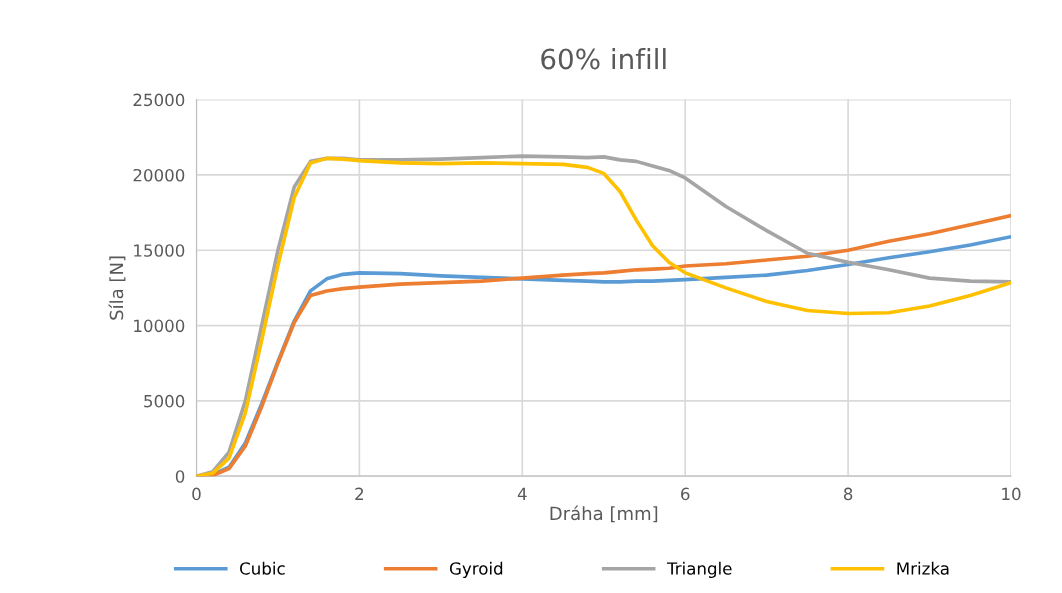  I want to click on legend-label: Triangle, so click(699, 569).